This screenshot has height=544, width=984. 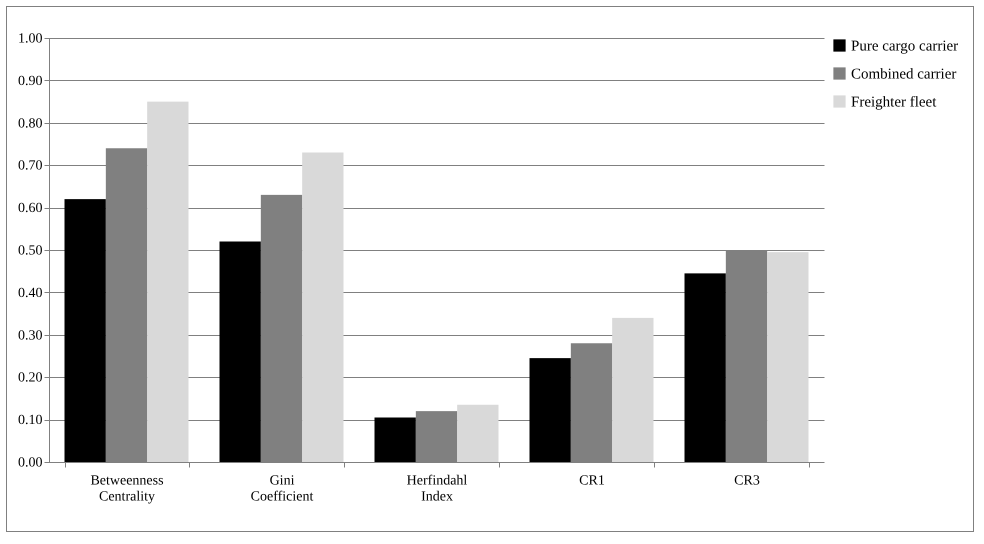 I want to click on x-tick-label: CR1, so click(x=592, y=481).